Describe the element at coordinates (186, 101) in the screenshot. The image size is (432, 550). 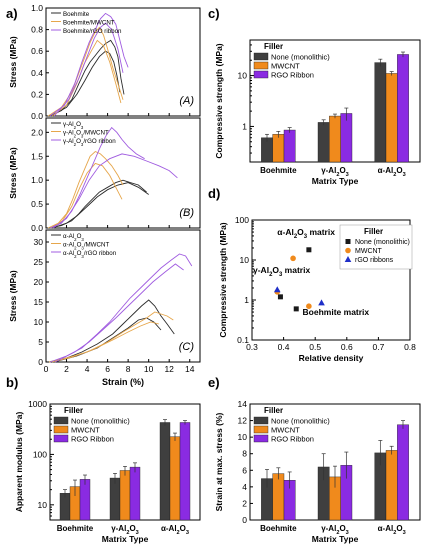
I see `subplot-tag: (A)` at that location.